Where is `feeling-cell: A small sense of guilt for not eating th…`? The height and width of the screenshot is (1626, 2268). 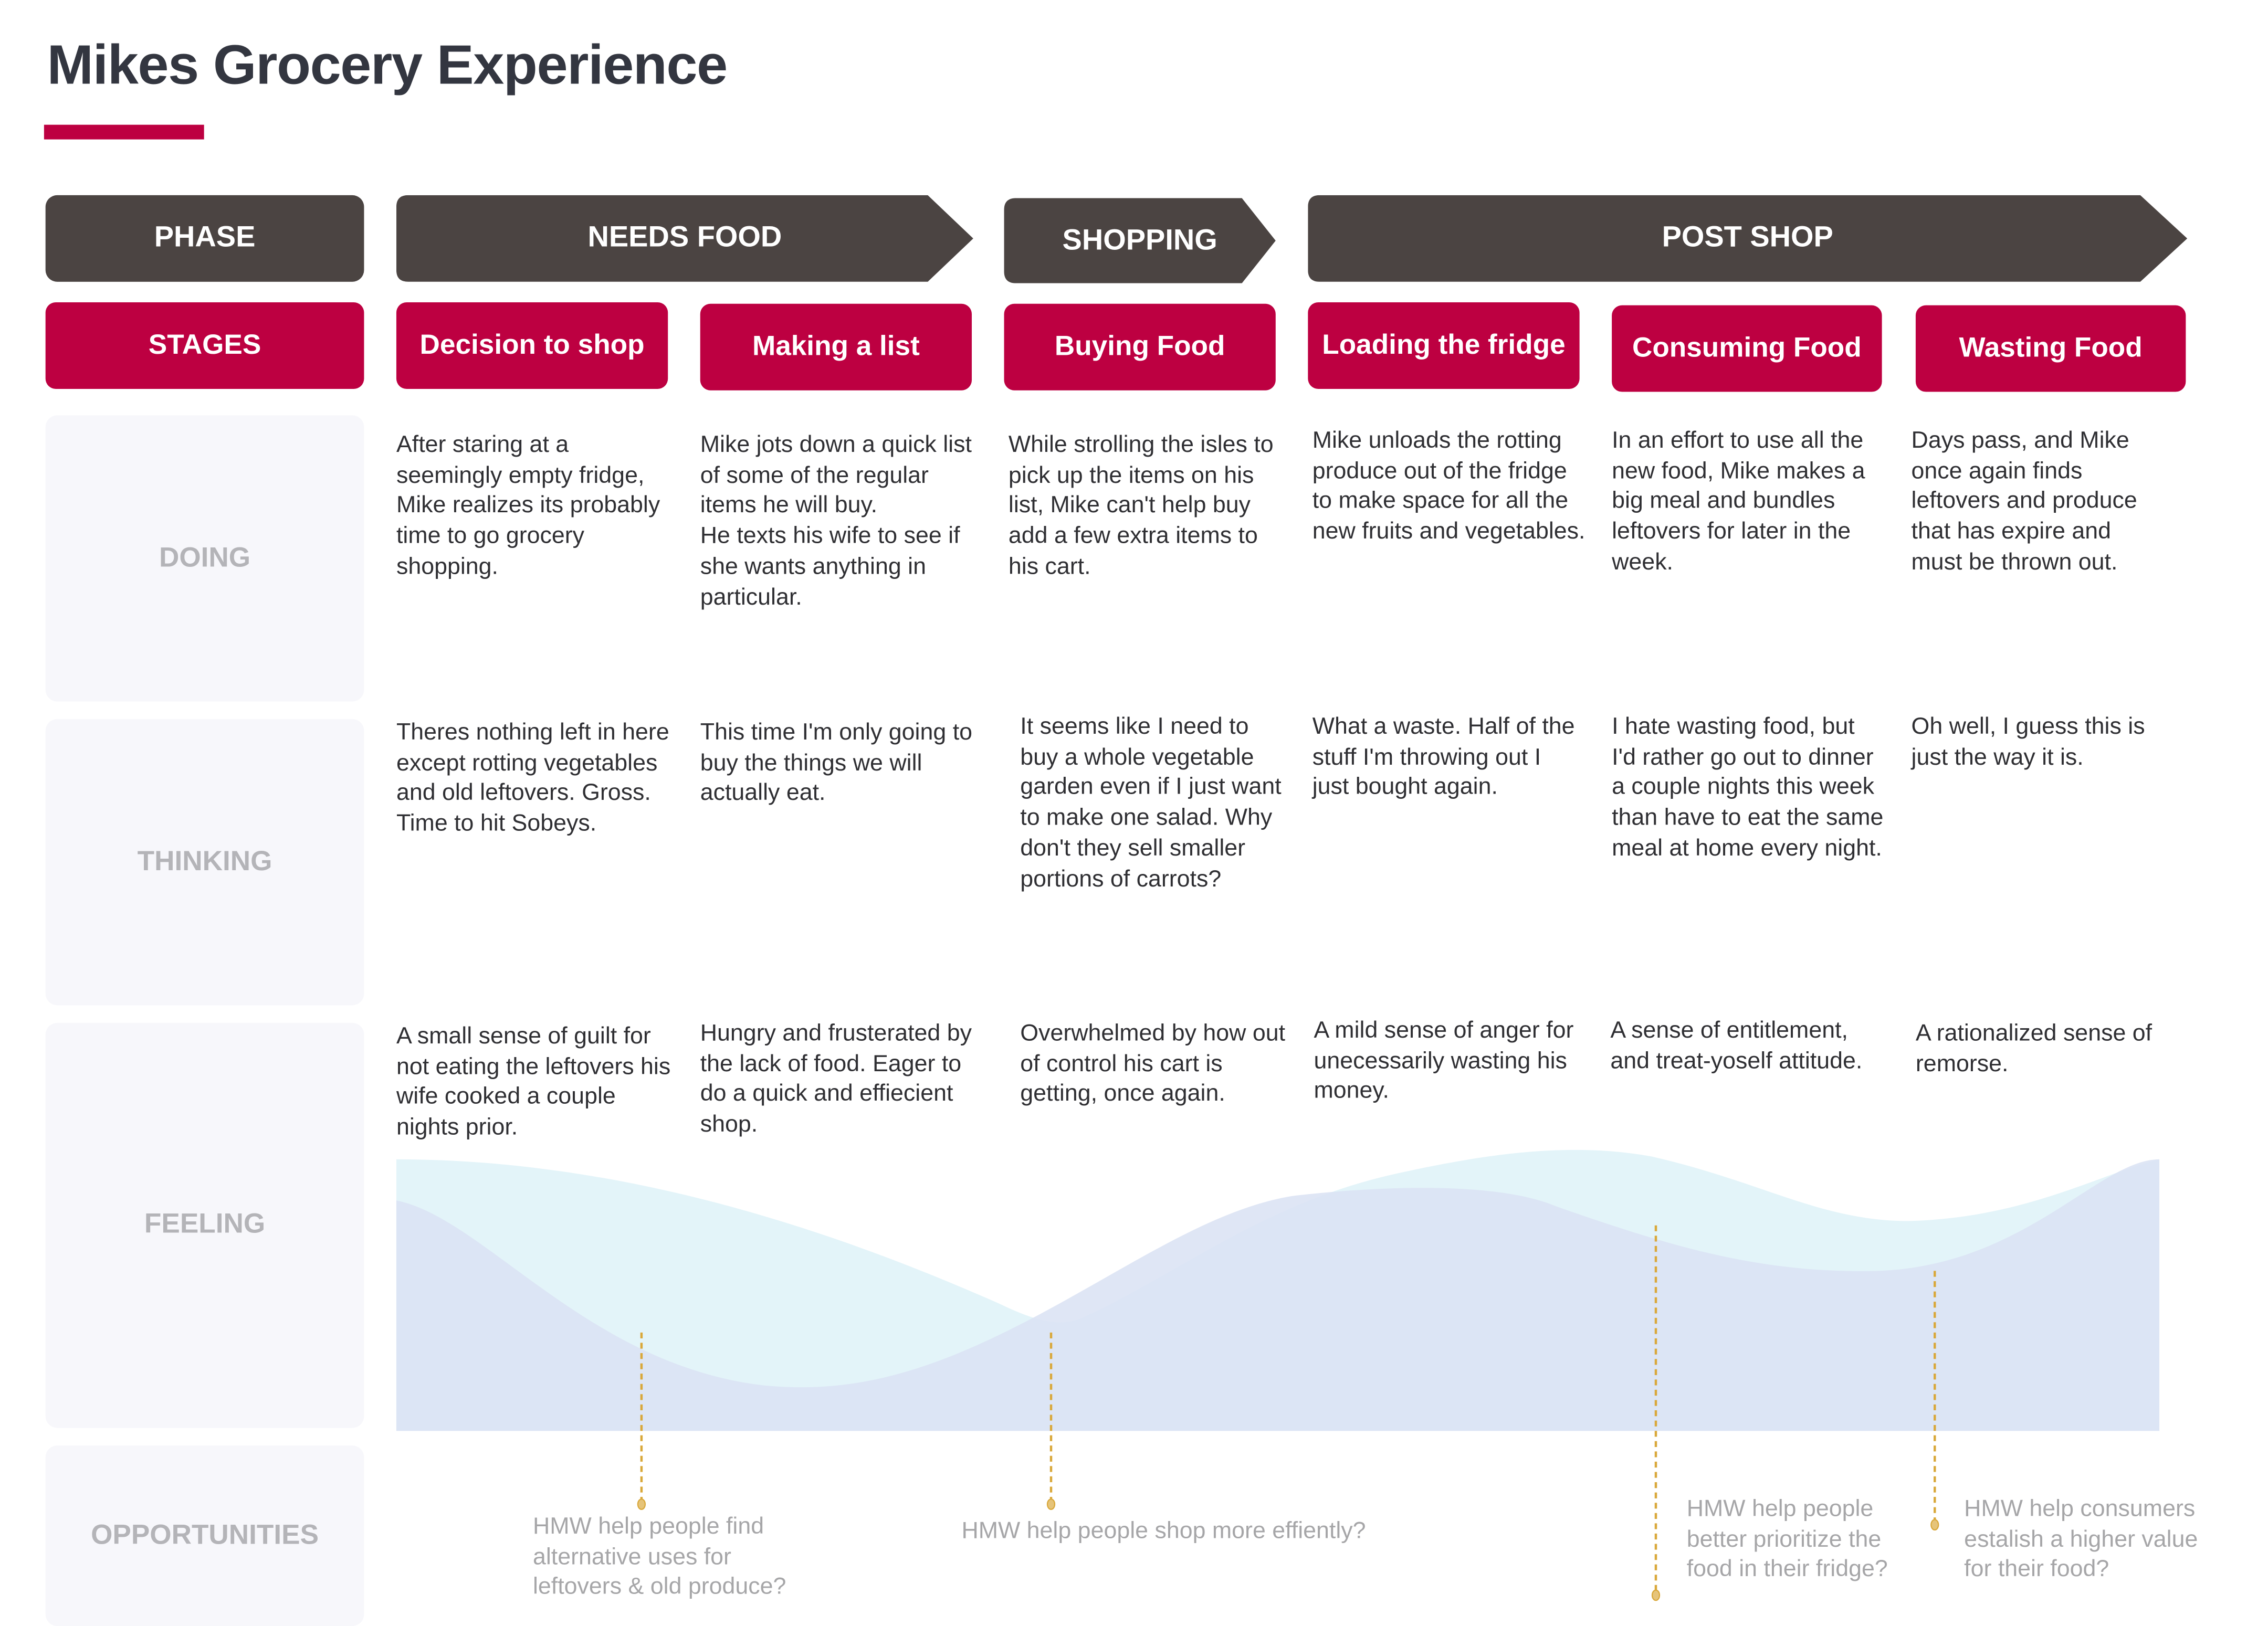
feeling-cell: A small sense of guilt for not eating th… is located at coordinates (533, 1082).